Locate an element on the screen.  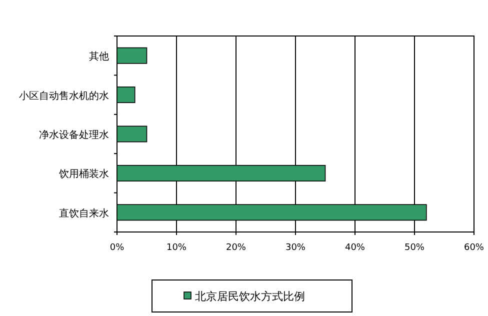
y-tick-label: 小区自动售水机的水 is located at coordinates (64, 96).